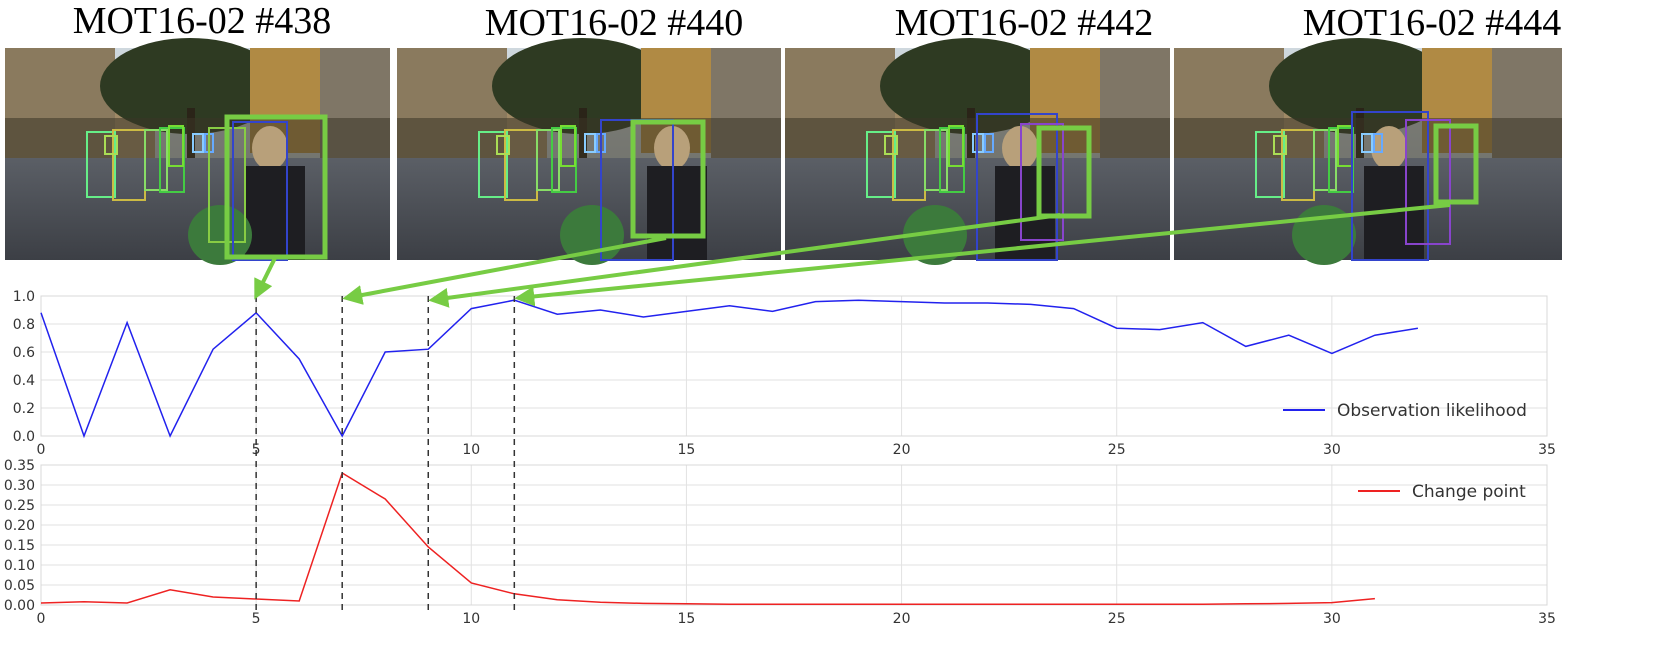  I want to click on y-tick-label: 0.30, so click(19, 486).